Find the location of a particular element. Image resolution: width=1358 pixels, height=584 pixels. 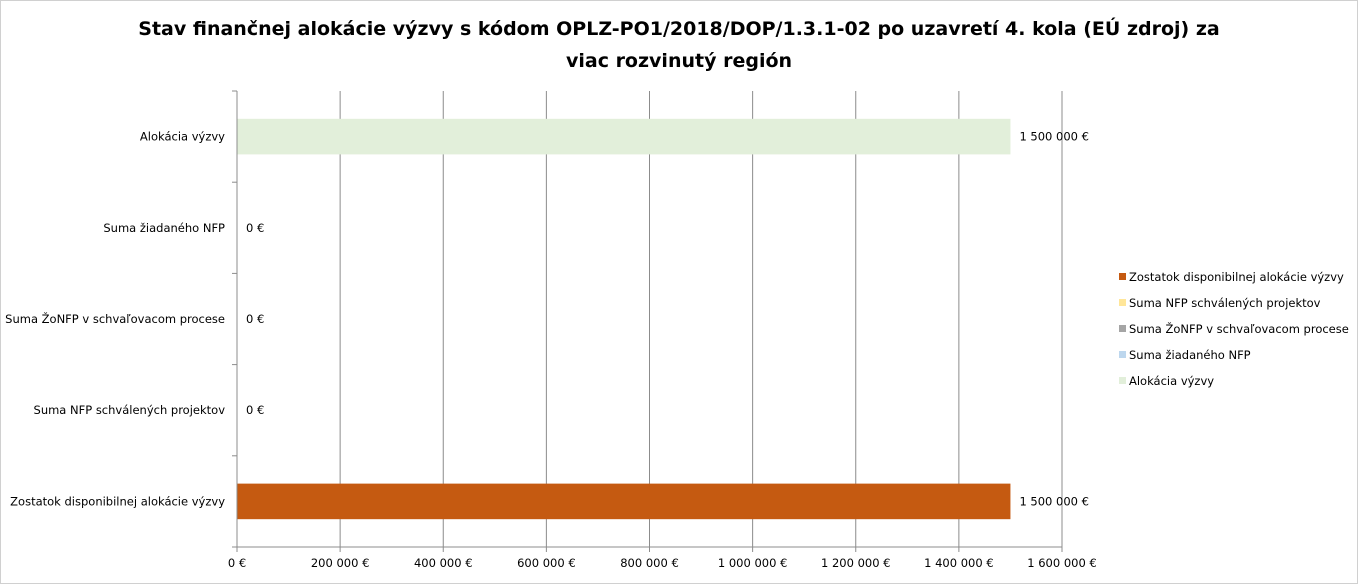

x-tick-label: 1 200 000 € is located at coordinates (856, 563).